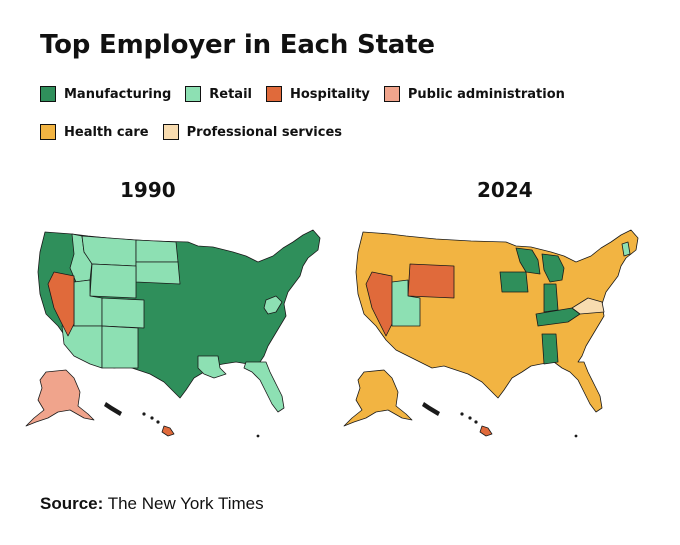  Describe the element at coordinates (264, 132) in the screenshot. I see `legend-label: Professional services` at that location.